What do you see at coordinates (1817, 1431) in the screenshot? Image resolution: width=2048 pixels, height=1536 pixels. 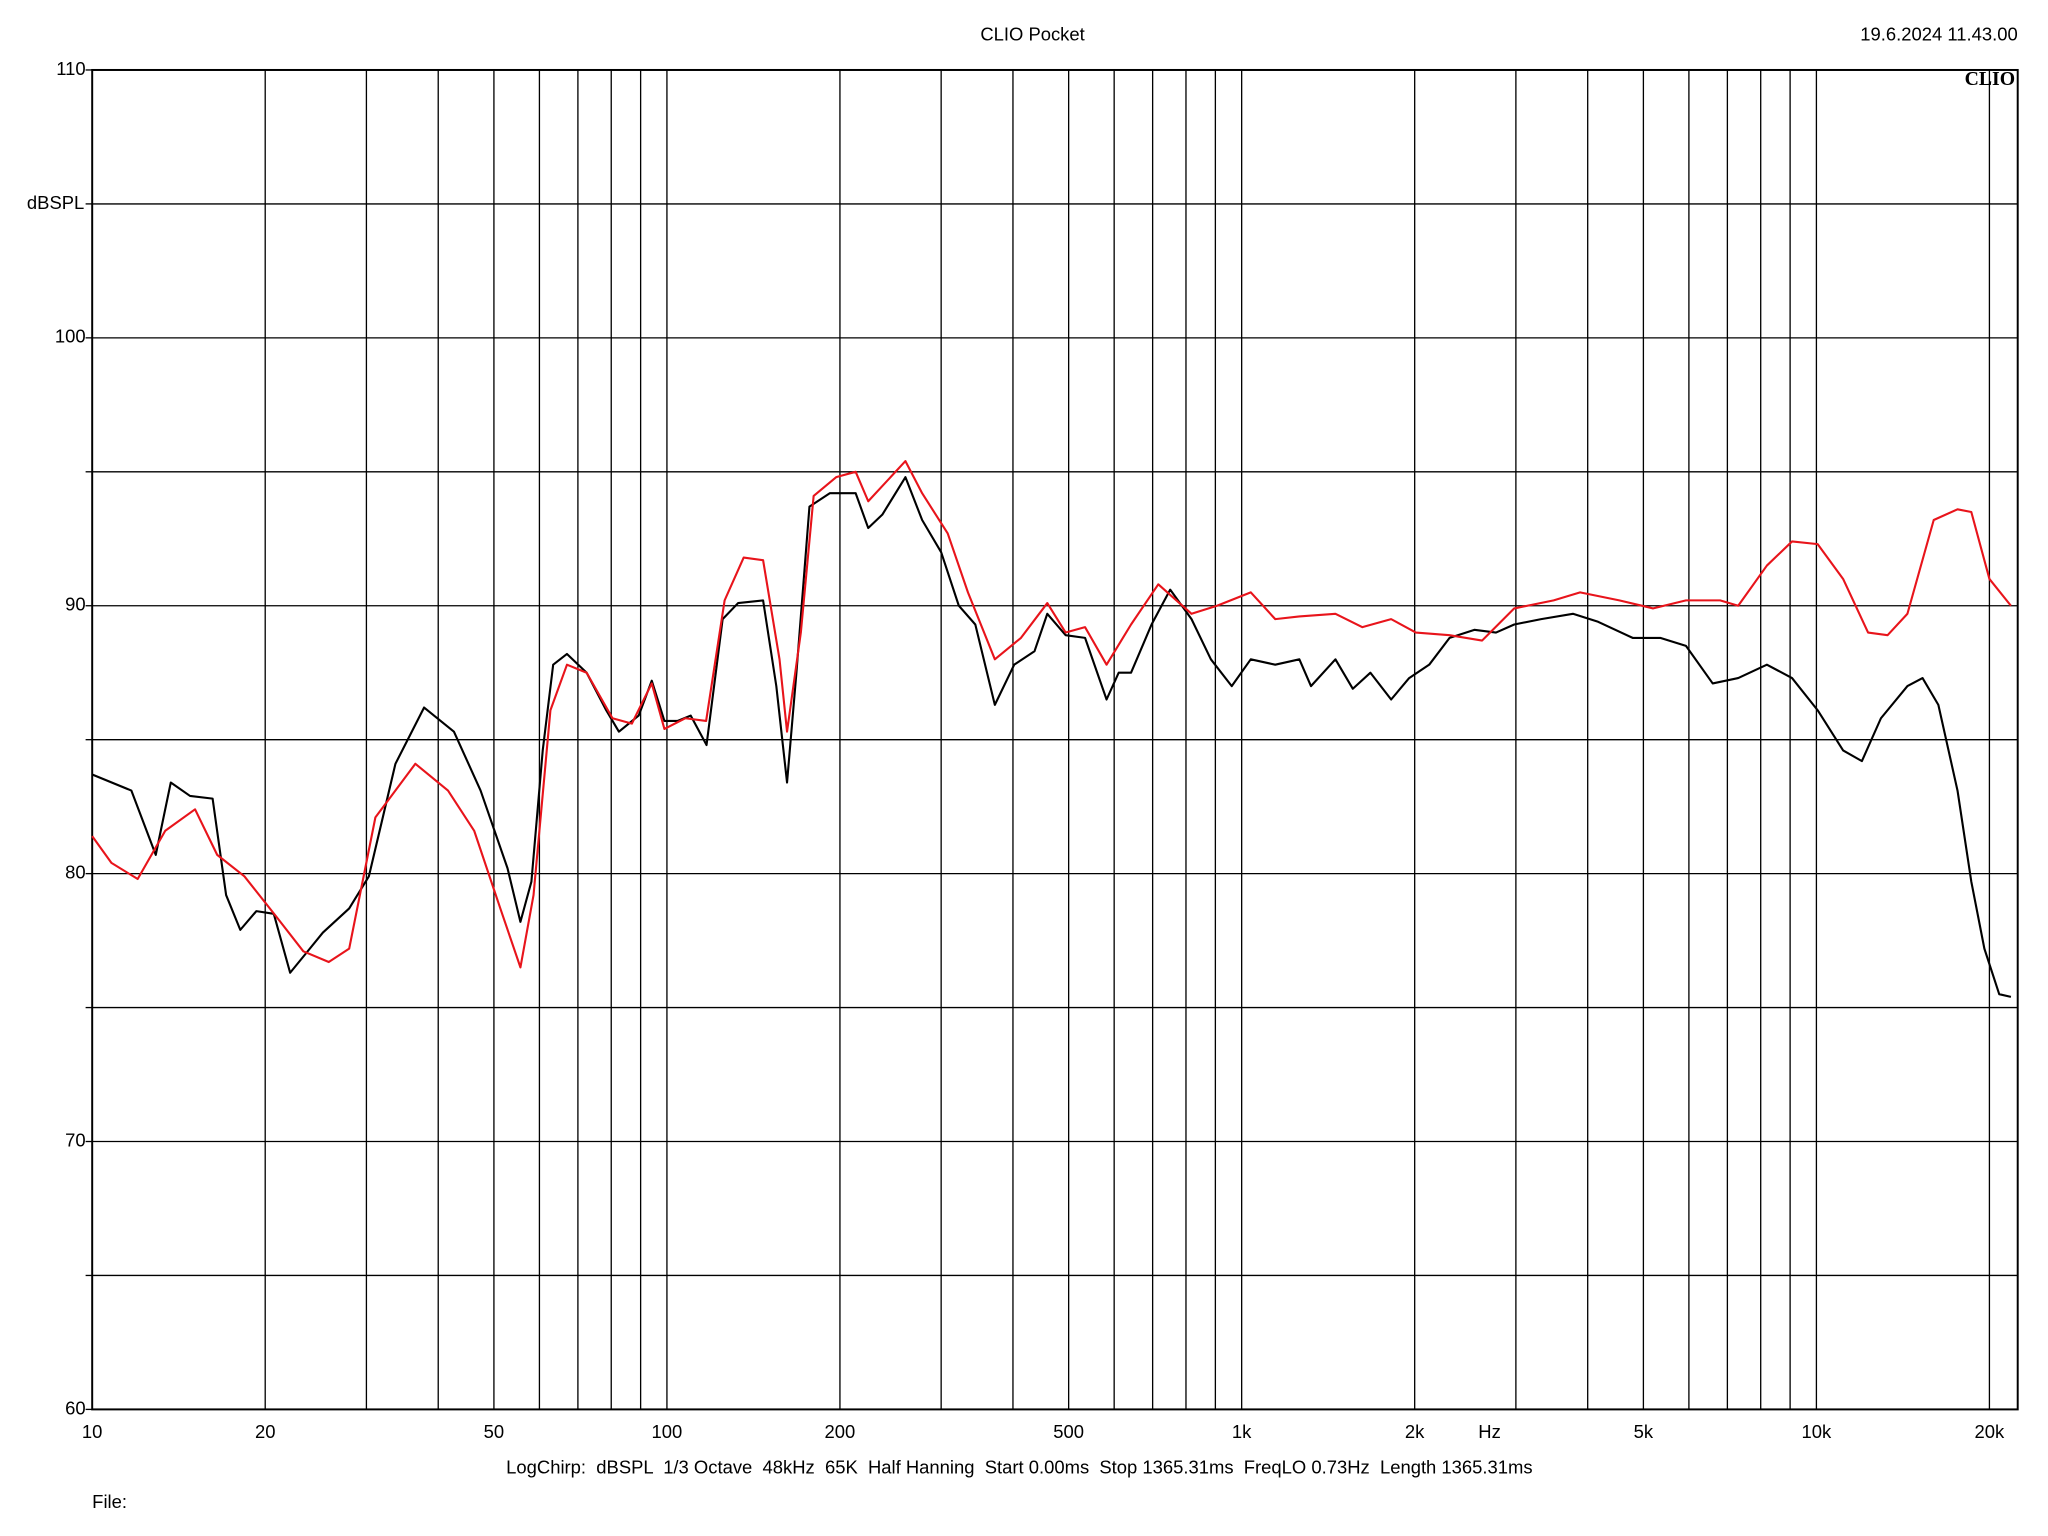 I see `x-tick-label: 10k` at bounding box center [1817, 1431].